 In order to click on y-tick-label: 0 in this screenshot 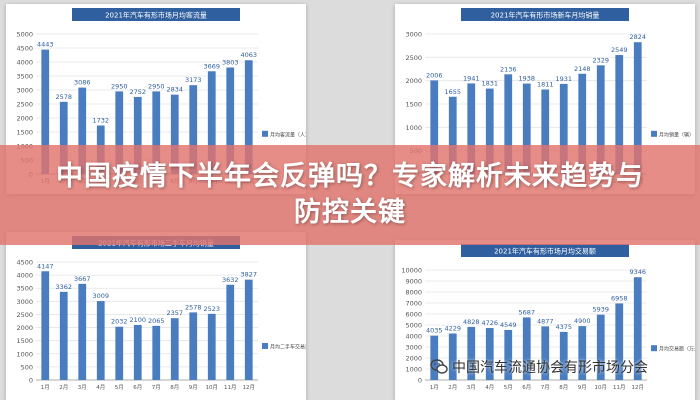, I will do `click(420, 381)`.